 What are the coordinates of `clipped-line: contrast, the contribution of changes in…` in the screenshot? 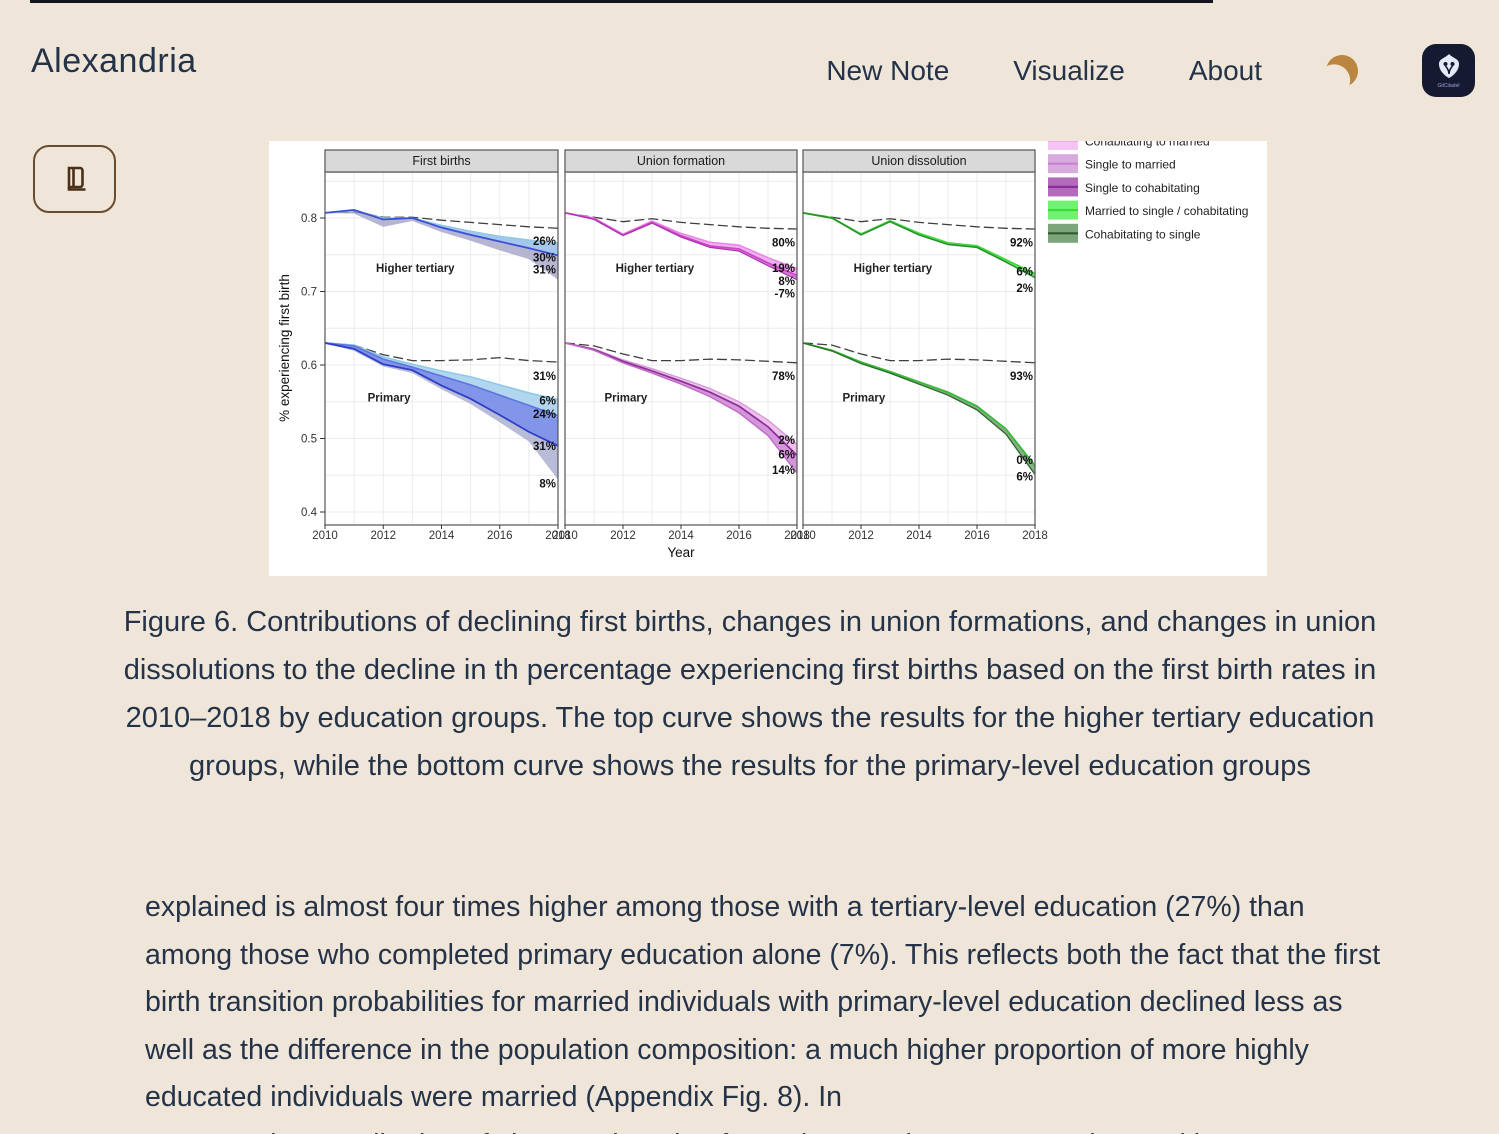 It's located at (771, 1128).